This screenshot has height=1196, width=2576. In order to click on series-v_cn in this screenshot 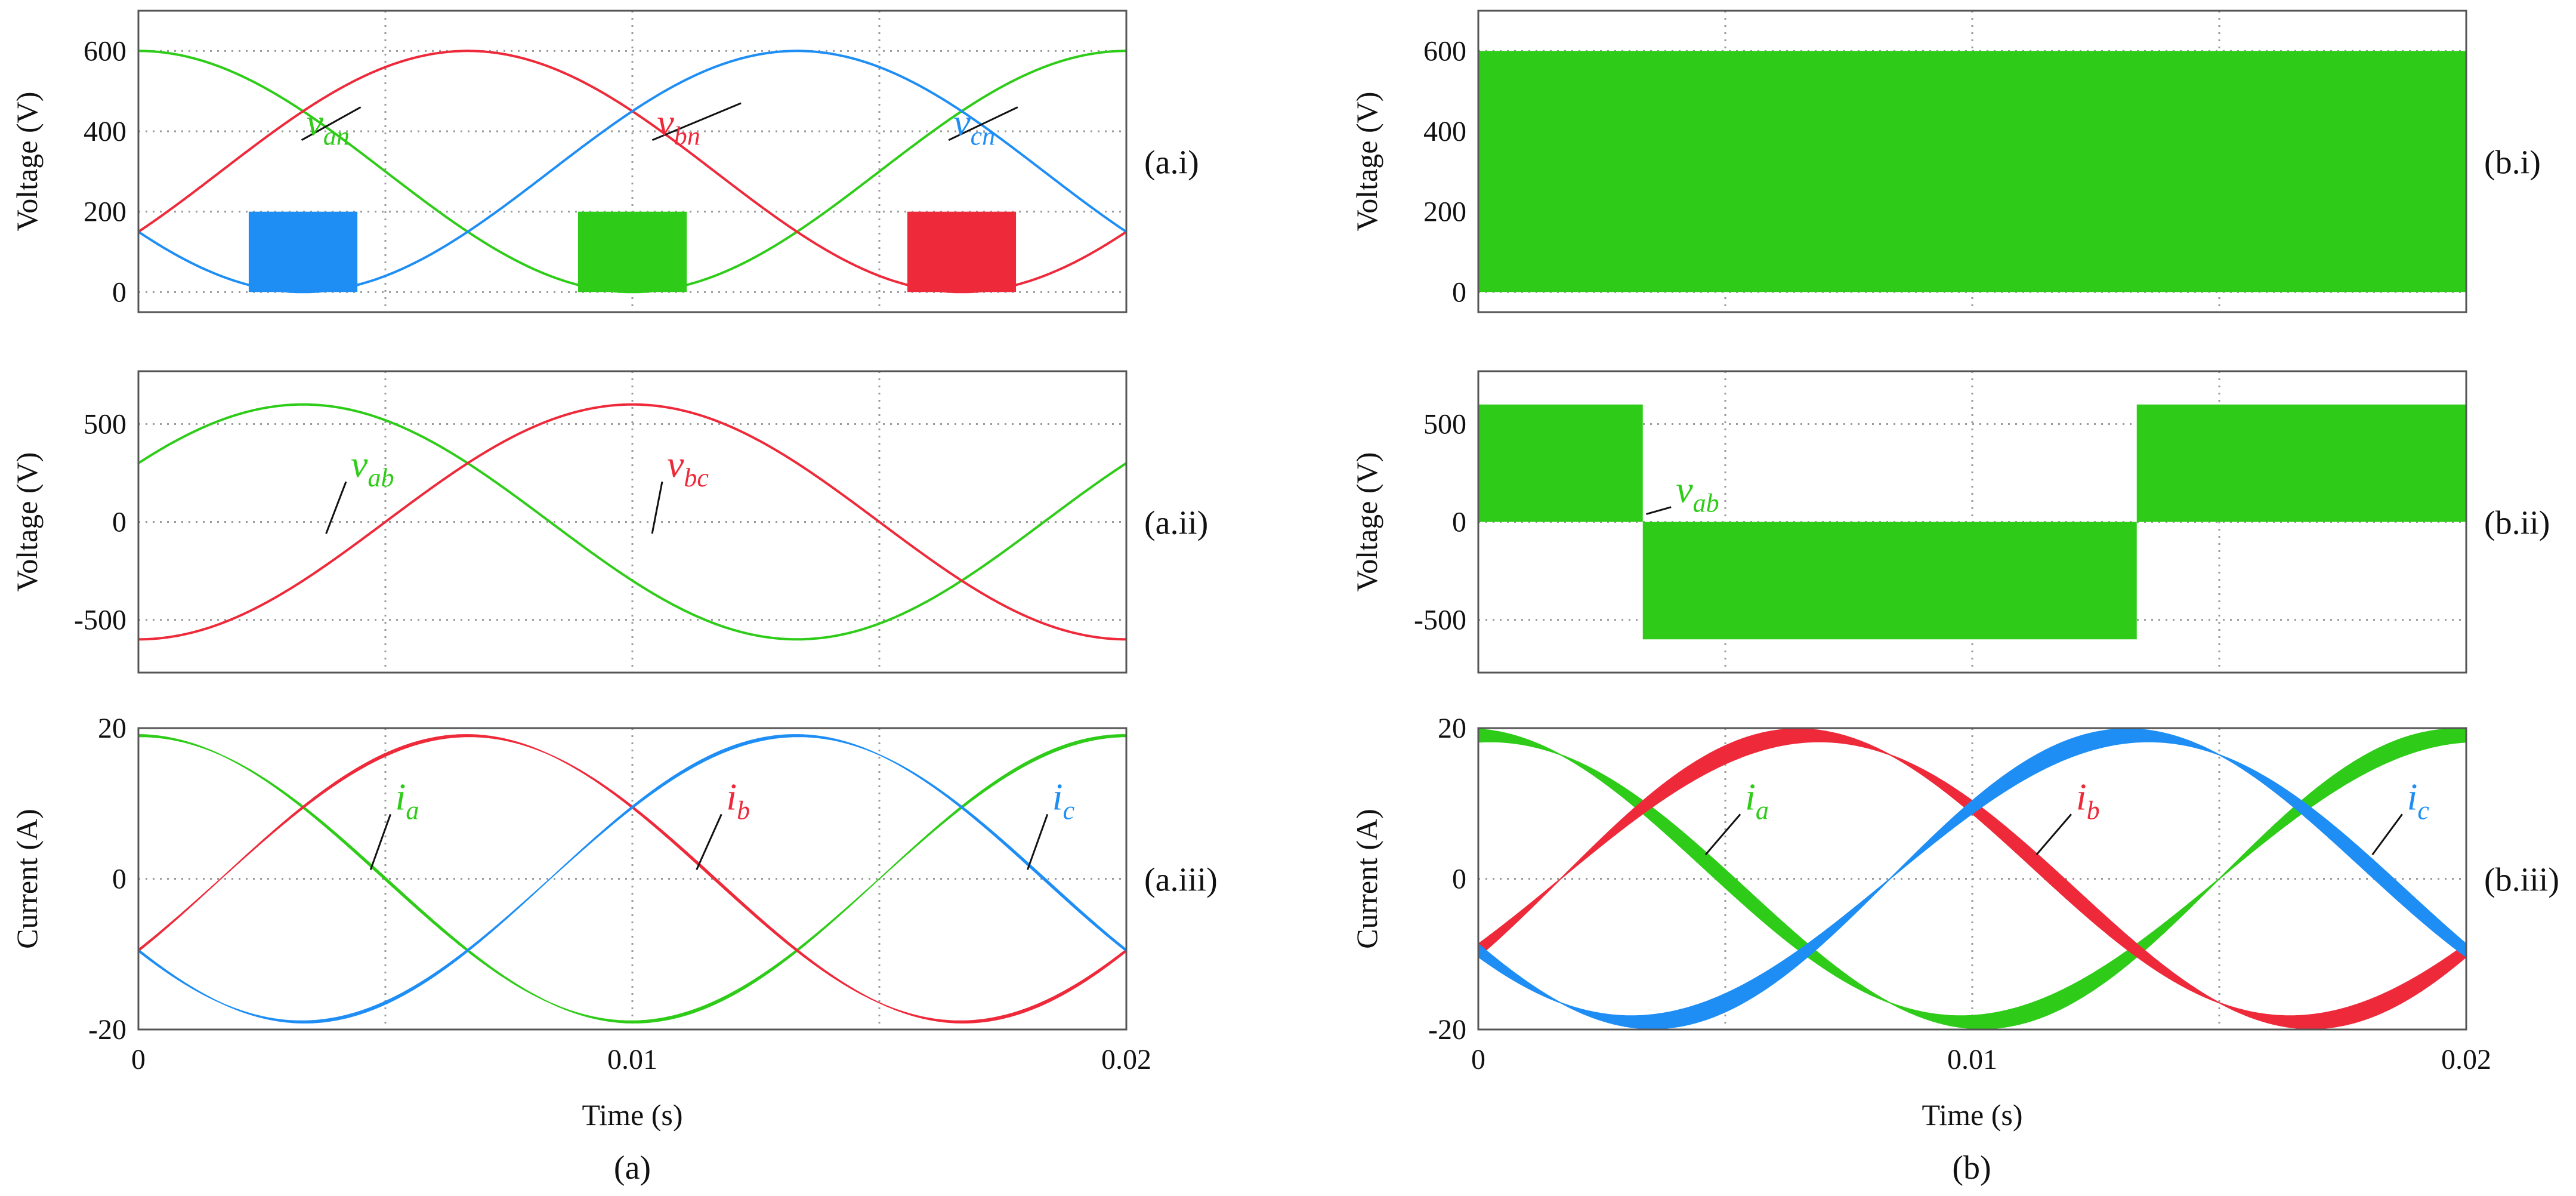, I will do `click(632, 172)`.